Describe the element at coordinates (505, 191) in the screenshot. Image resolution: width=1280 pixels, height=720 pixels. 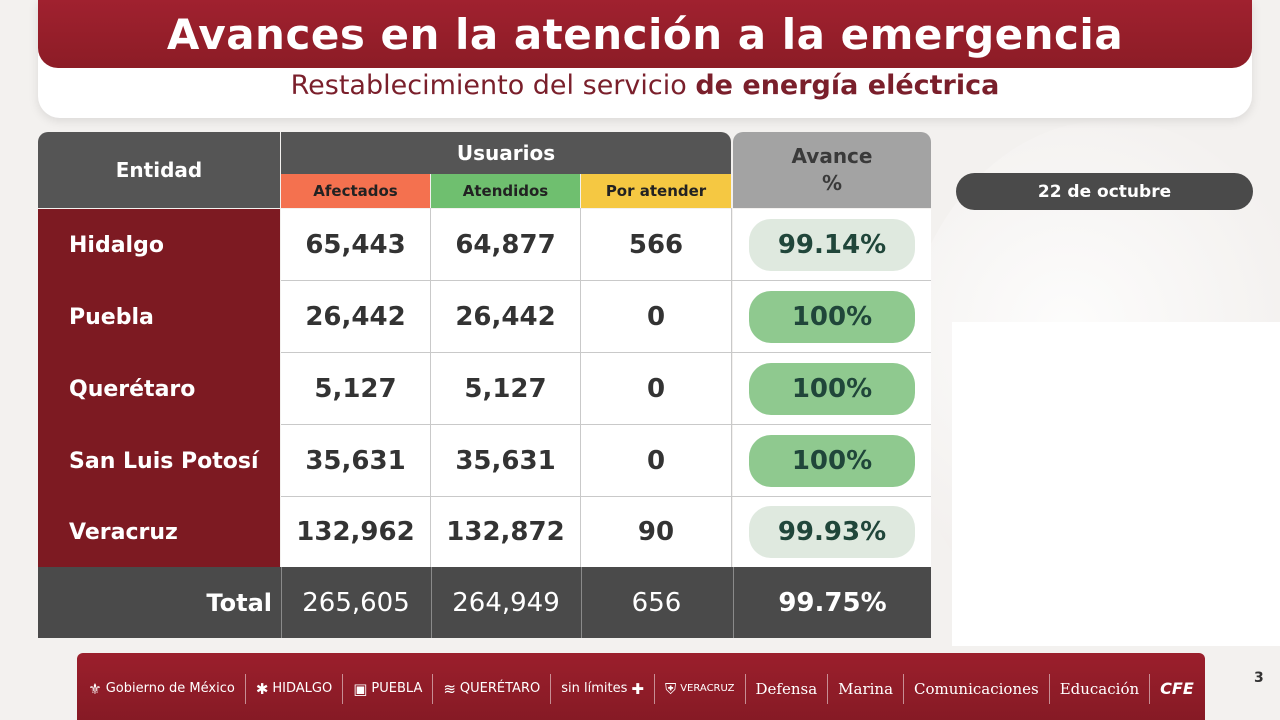
I see `header-atendidos: Atendidos` at that location.